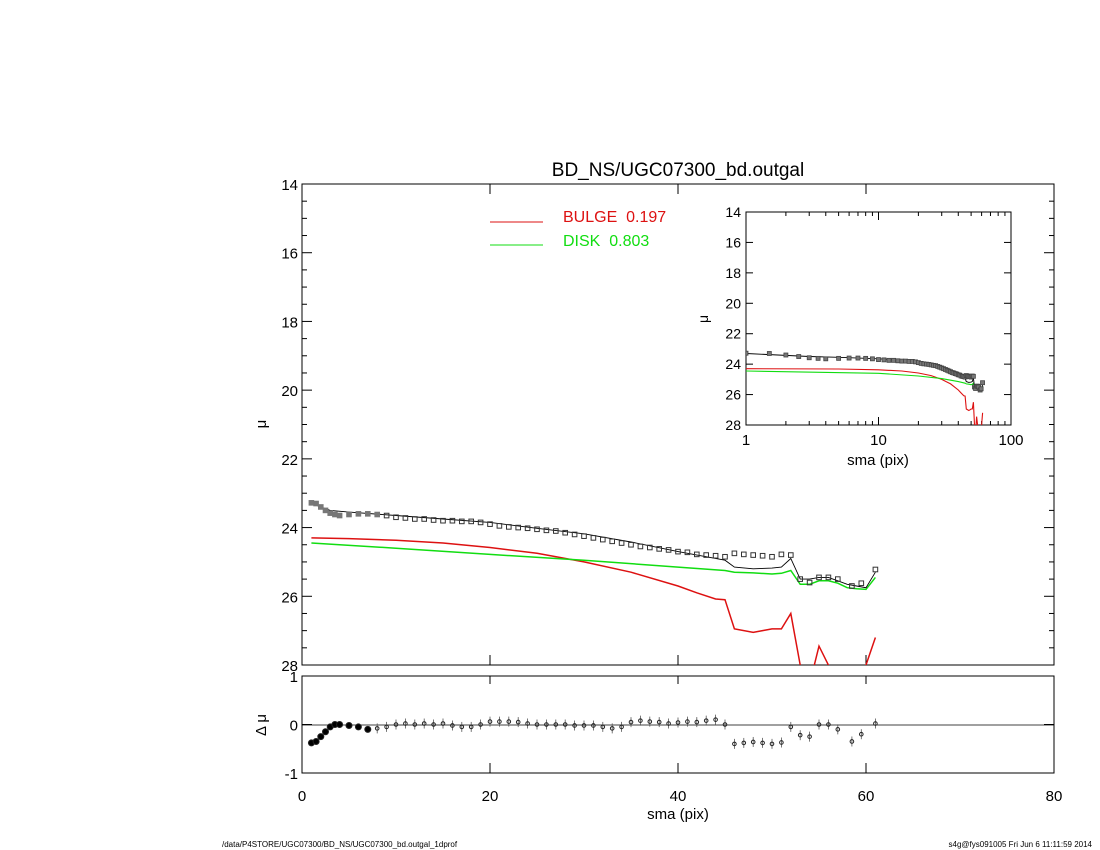 The image size is (1100, 850). Describe the element at coordinates (678, 170) in the screenshot. I see `chart-title: BD_NS/UGC07300_bd.outgal` at that location.